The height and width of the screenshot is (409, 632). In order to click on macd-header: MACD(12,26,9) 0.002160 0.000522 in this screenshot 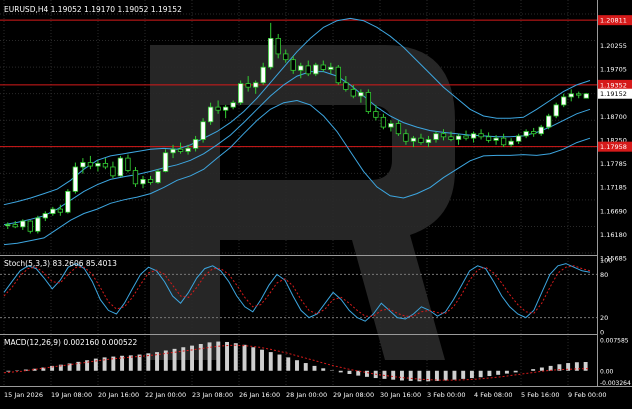, I will do `click(71, 342)`.